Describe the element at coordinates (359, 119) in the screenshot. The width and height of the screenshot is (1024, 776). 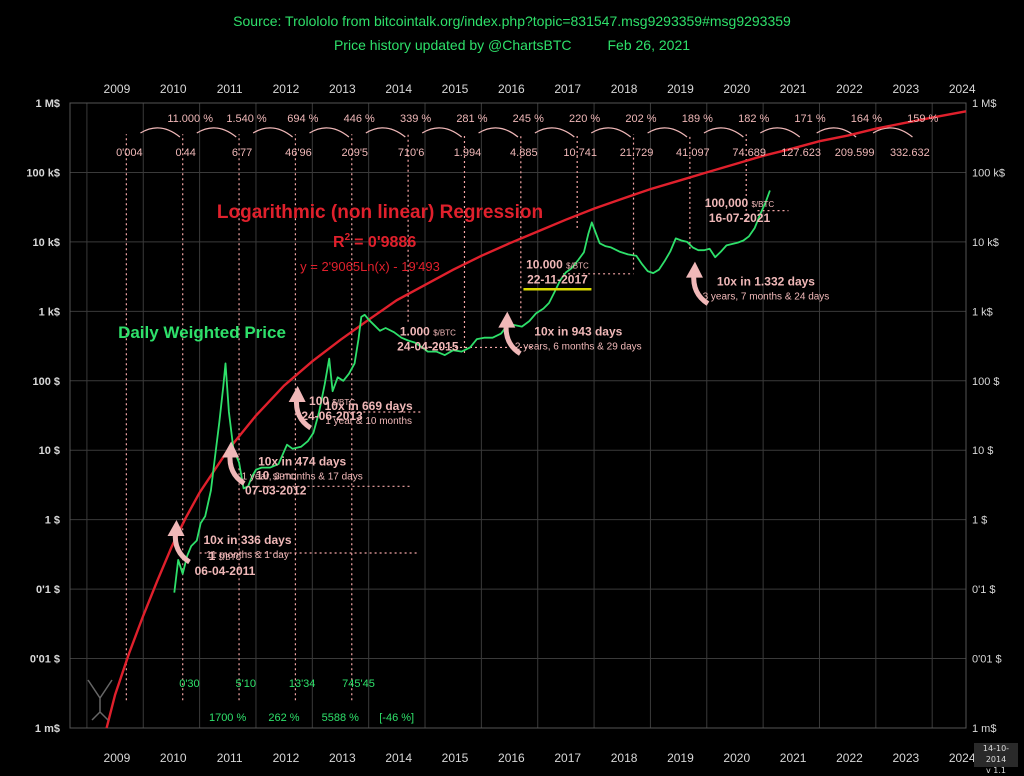
I see `period-growth-label: 446 %` at that location.